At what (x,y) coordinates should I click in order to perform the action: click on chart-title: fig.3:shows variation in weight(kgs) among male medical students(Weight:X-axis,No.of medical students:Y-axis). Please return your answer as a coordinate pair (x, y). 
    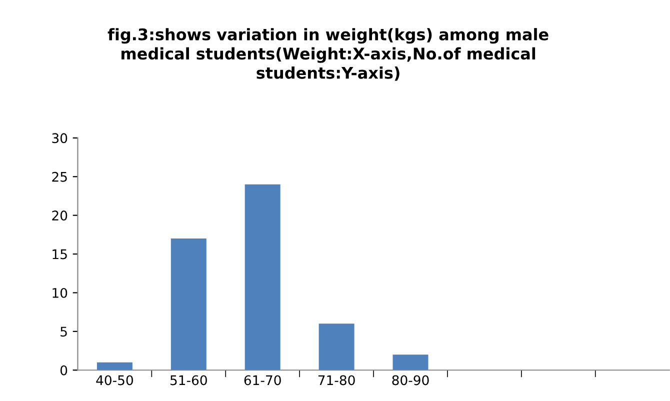
    Looking at the image, I should click on (328, 54).